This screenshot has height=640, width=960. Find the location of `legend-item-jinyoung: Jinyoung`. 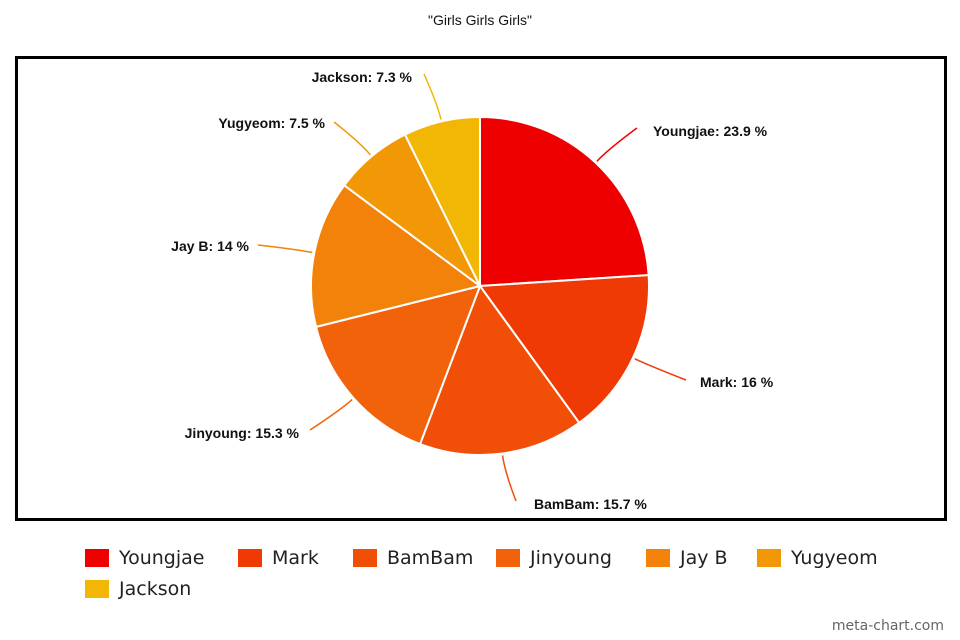

legend-item-jinyoung: Jinyoung is located at coordinates (554, 558).